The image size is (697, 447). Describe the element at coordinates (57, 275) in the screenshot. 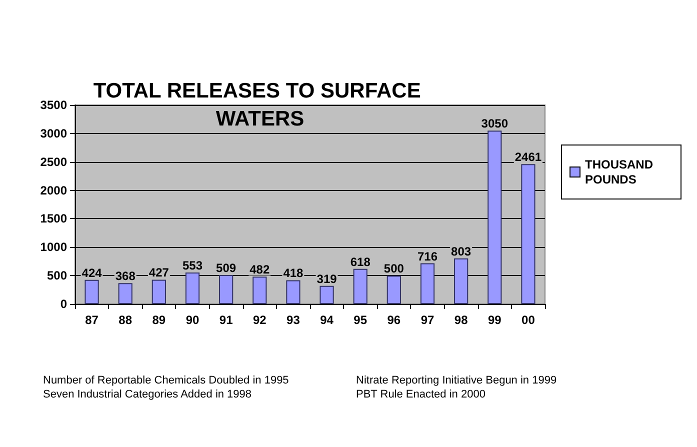

I see `y-tick-label: 500` at that location.